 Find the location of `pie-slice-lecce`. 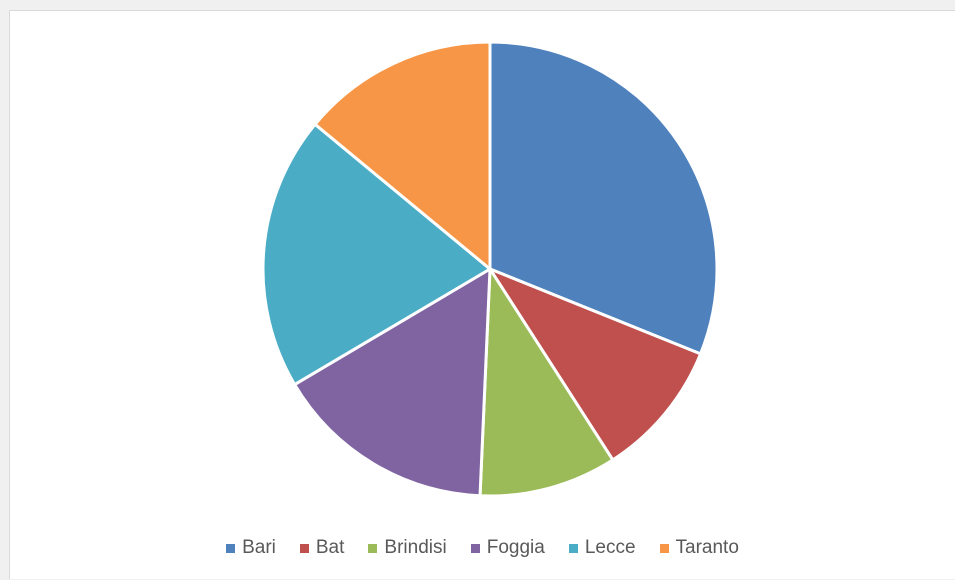

pie-slice-lecce is located at coordinates (376, 254).